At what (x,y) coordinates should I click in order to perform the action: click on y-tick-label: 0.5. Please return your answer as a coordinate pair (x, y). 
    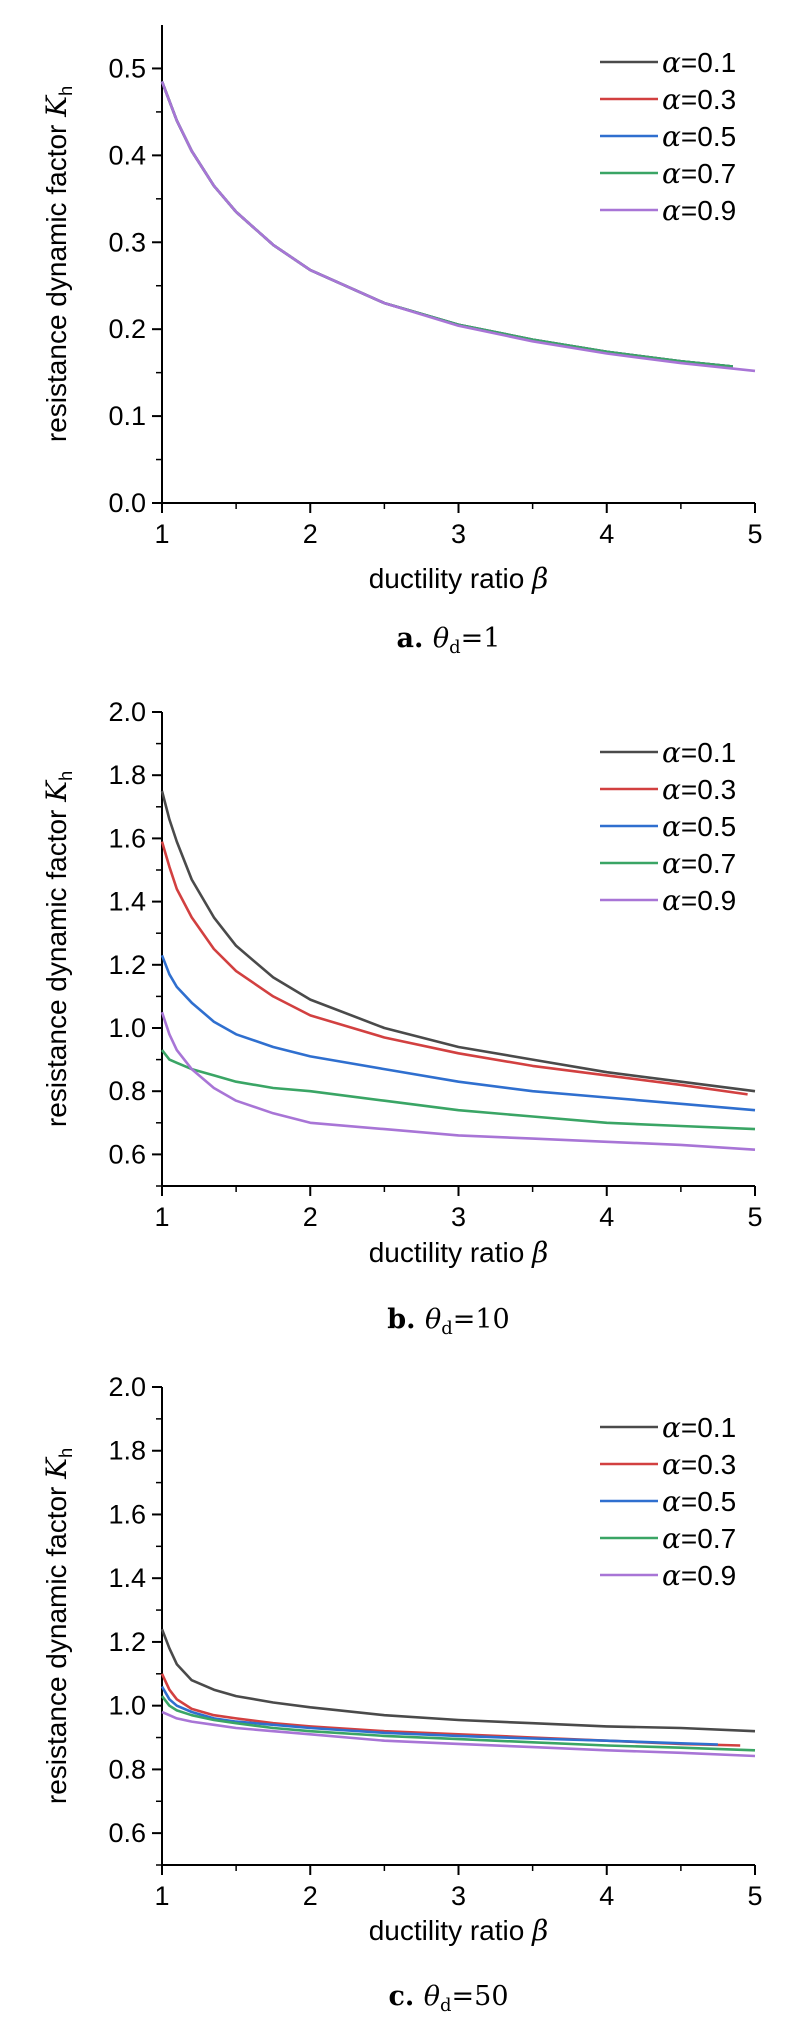
    Looking at the image, I should click on (127, 68).